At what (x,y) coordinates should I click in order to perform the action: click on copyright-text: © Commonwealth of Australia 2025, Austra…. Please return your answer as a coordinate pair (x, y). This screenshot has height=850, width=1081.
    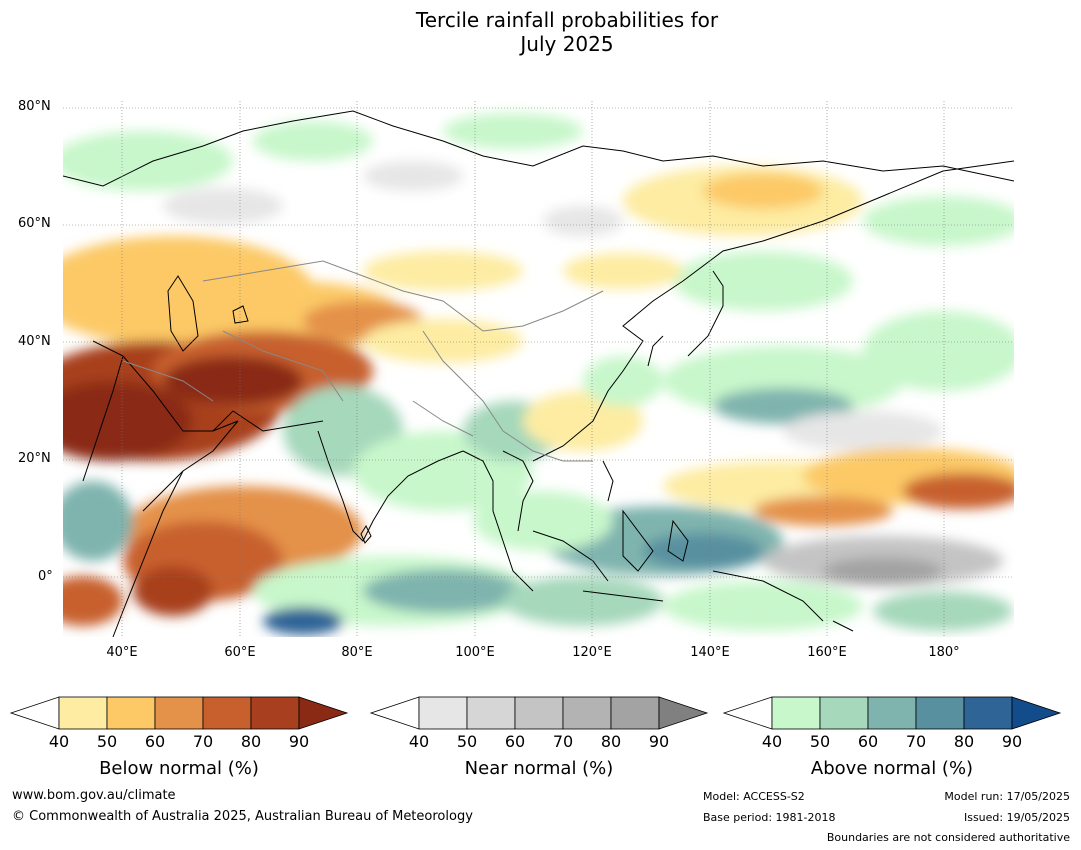
    Looking at the image, I should click on (242, 816).